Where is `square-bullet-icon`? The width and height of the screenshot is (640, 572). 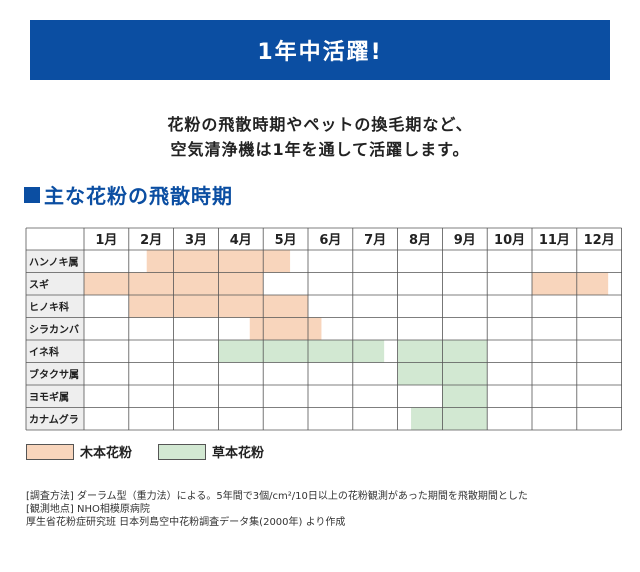
square-bullet-icon is located at coordinates (32, 194).